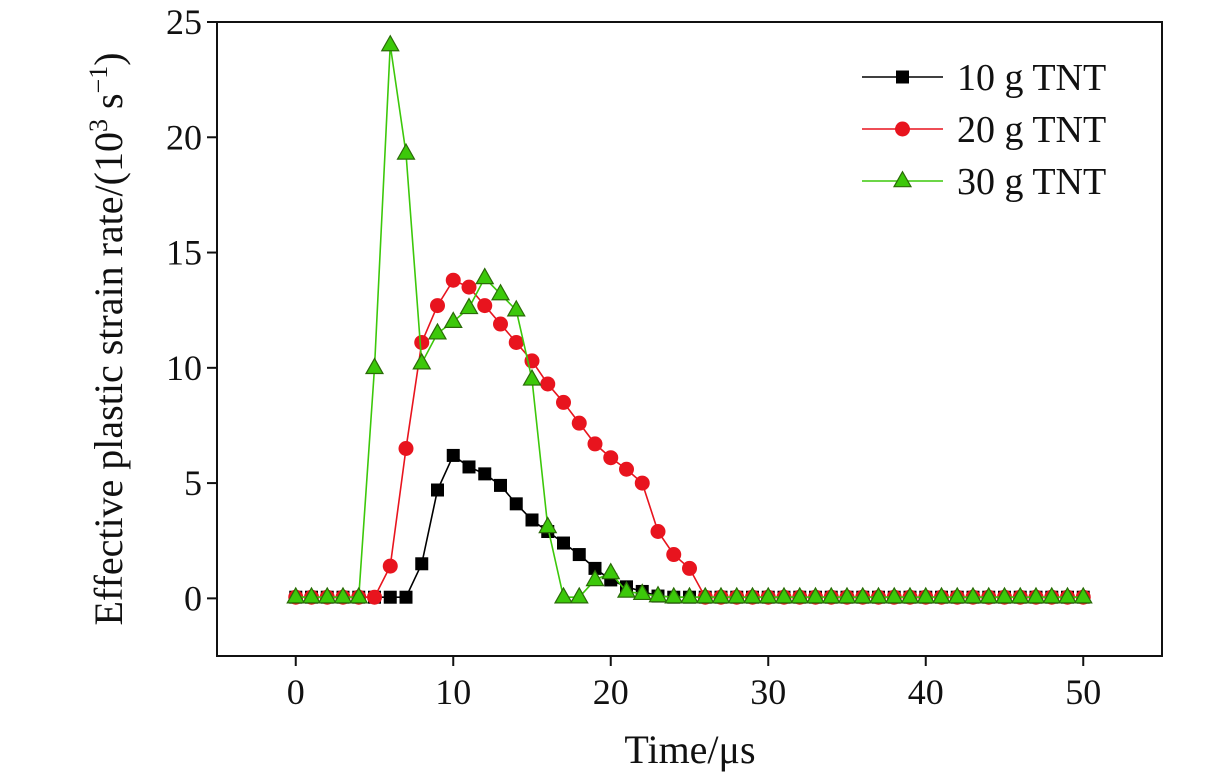 Image resolution: width=1228 pixels, height=780 pixels. Describe the element at coordinates (694, 684) in the screenshot. I see `x-axis-ticks: 0 10 20 30 40 50` at that location.